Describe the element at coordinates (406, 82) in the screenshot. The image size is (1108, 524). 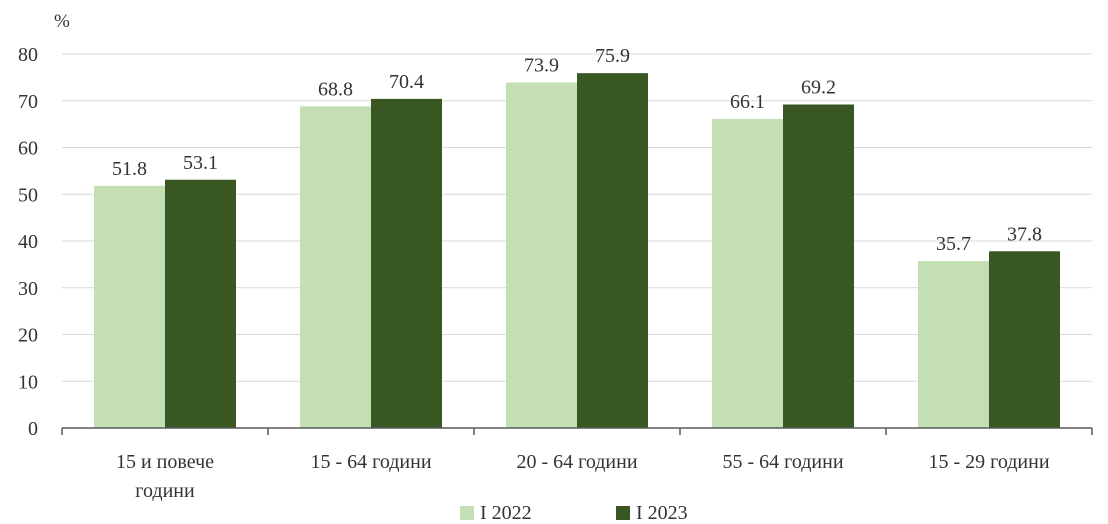
I see `data-label: 70.4` at that location.